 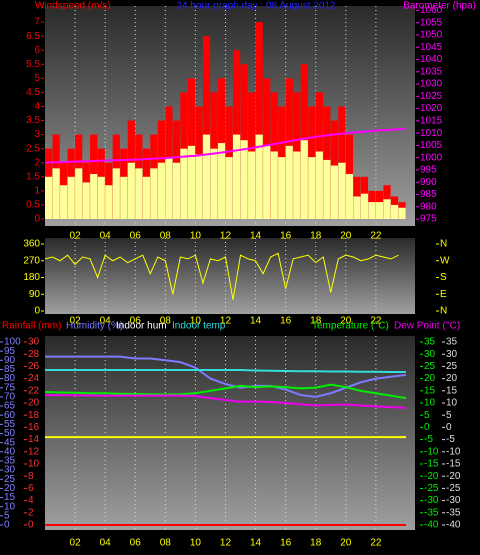 What do you see at coordinates (427, 326) in the screenshot?
I see `legend-label: Dew Point (°C)` at bounding box center [427, 326].